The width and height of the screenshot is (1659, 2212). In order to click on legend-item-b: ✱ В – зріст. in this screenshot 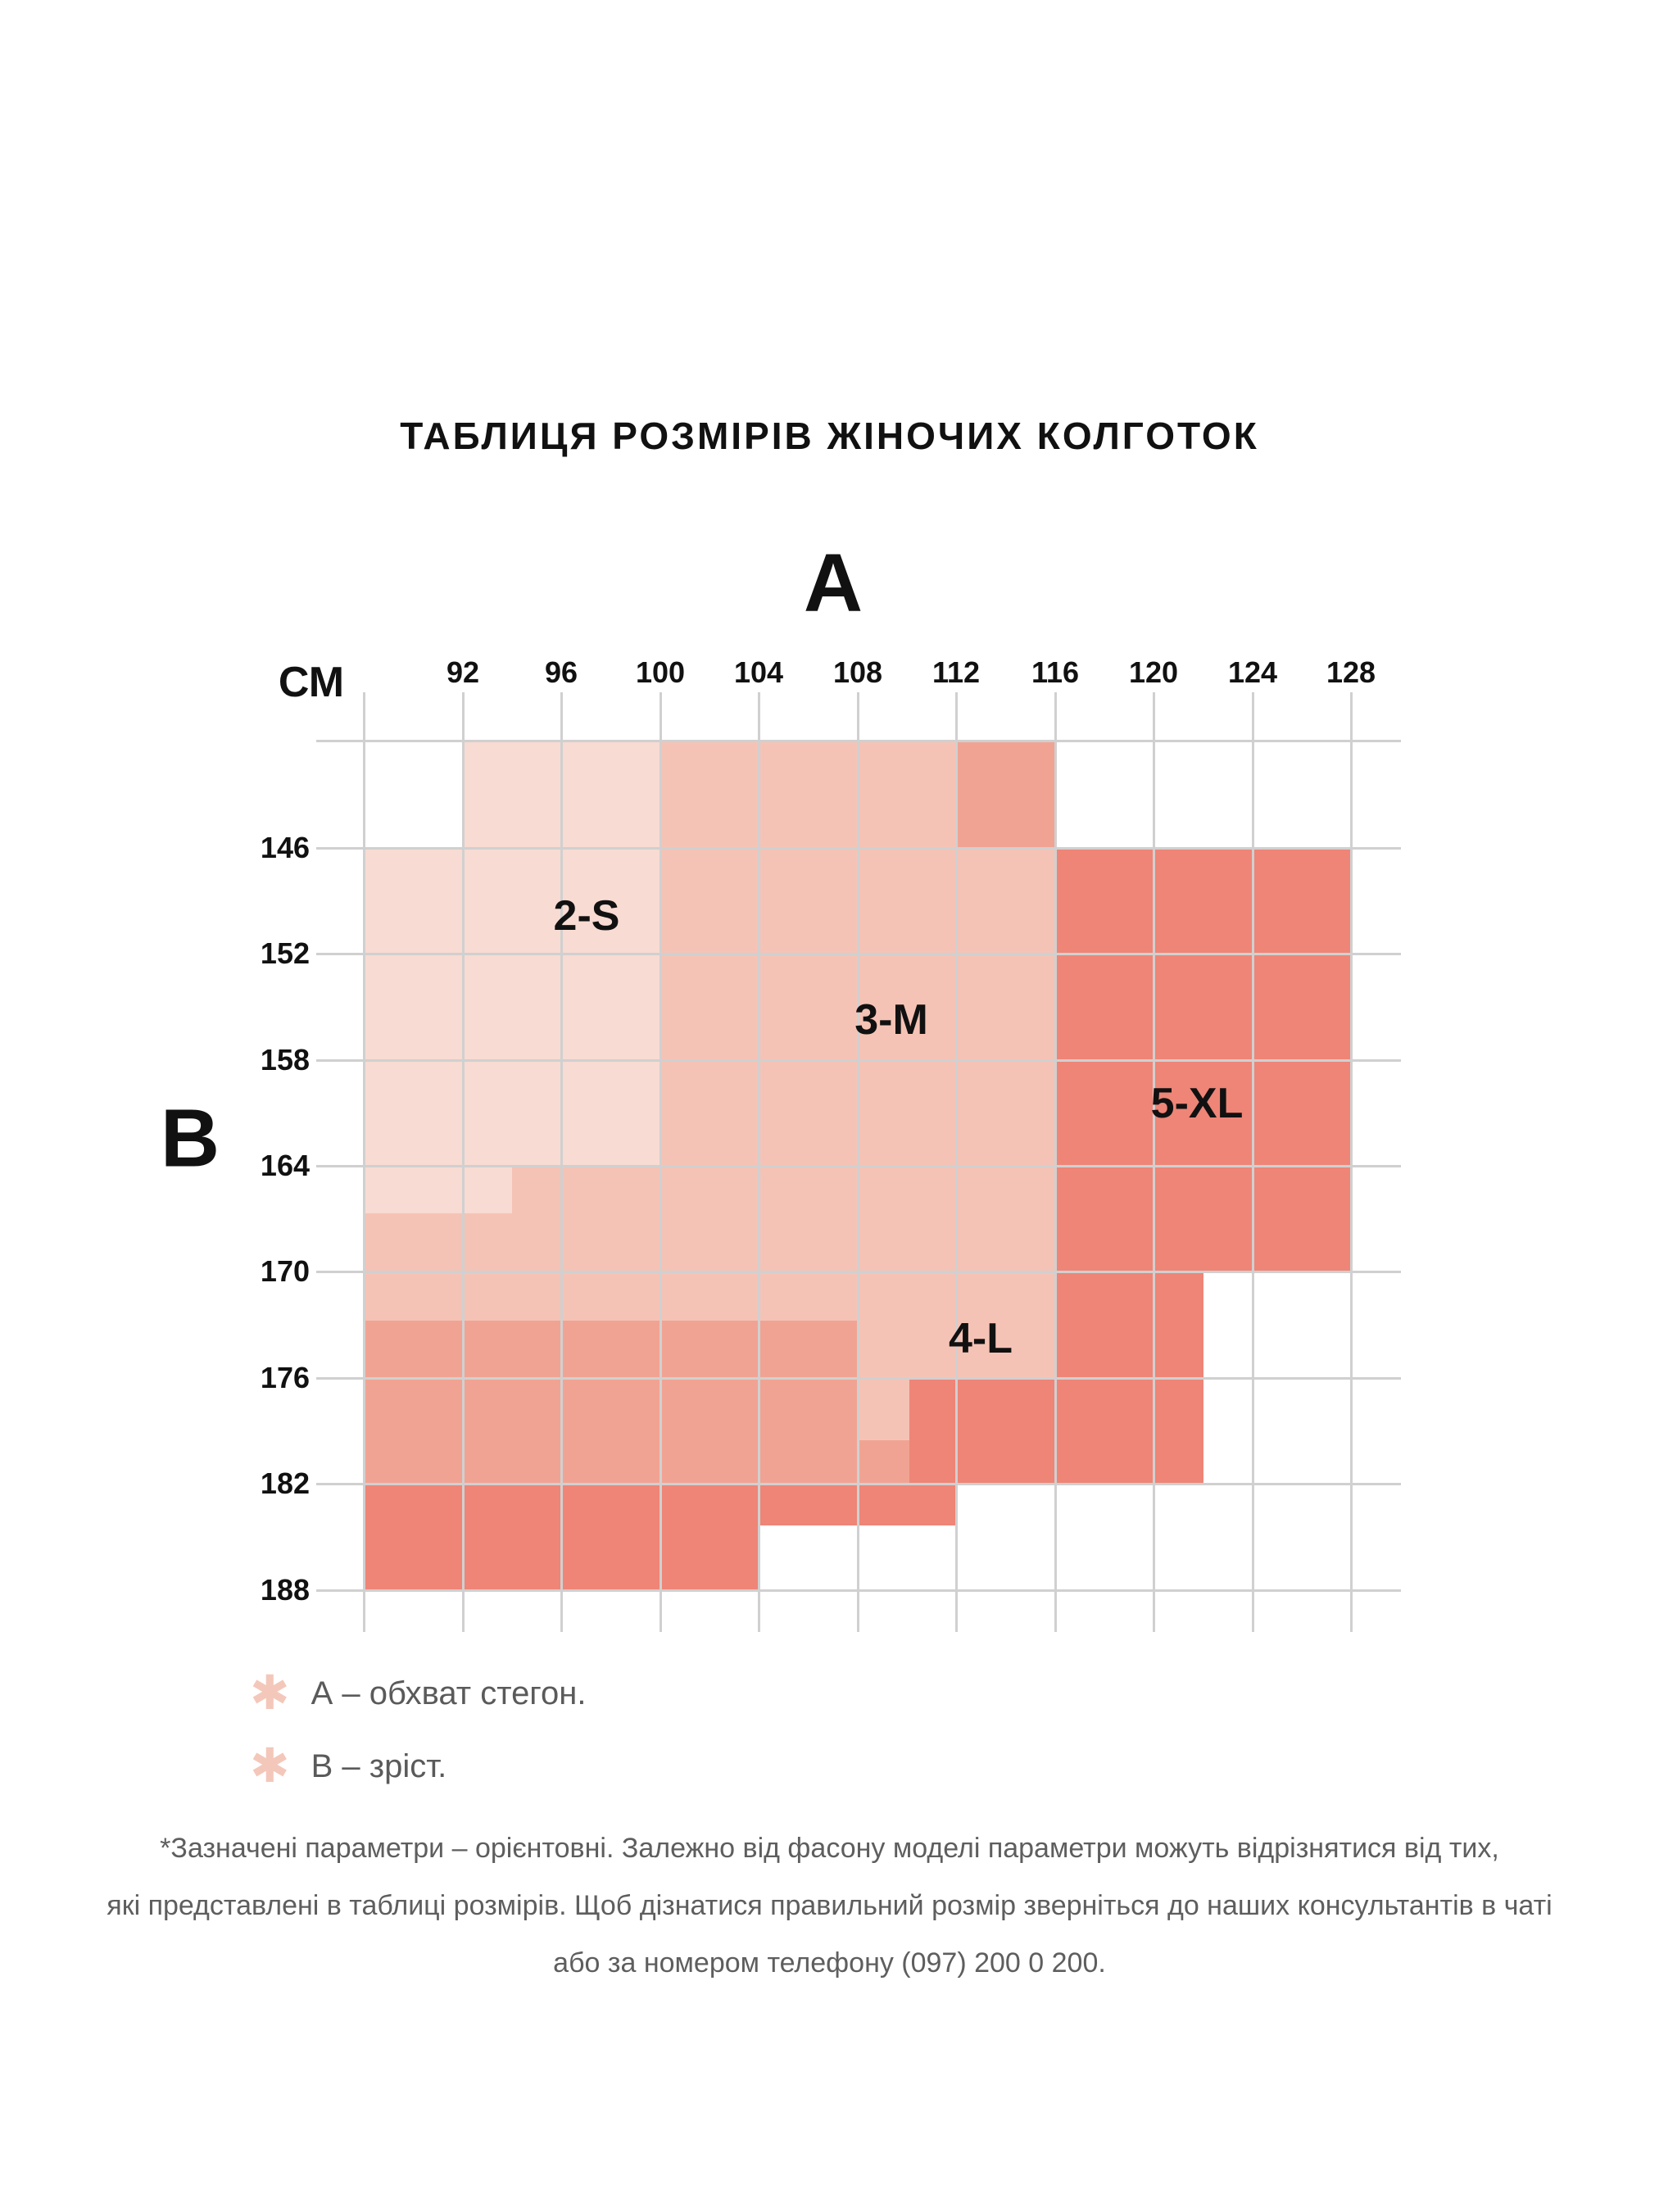, I will do `click(418, 1766)`.